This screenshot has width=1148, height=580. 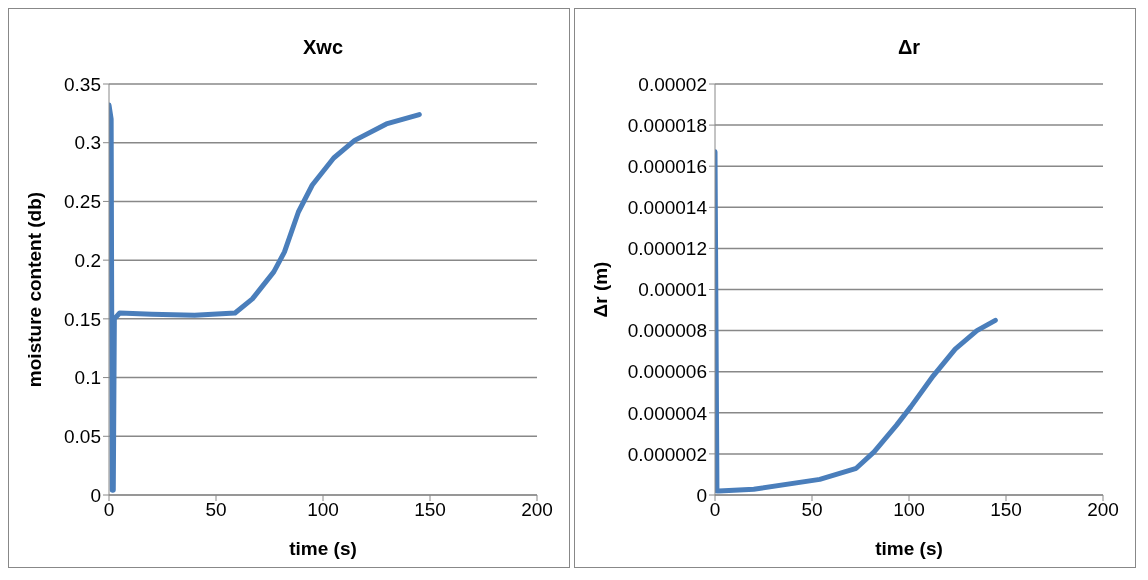 What do you see at coordinates (667, 413) in the screenshot?
I see `y-tick-label: 0.000004` at bounding box center [667, 413].